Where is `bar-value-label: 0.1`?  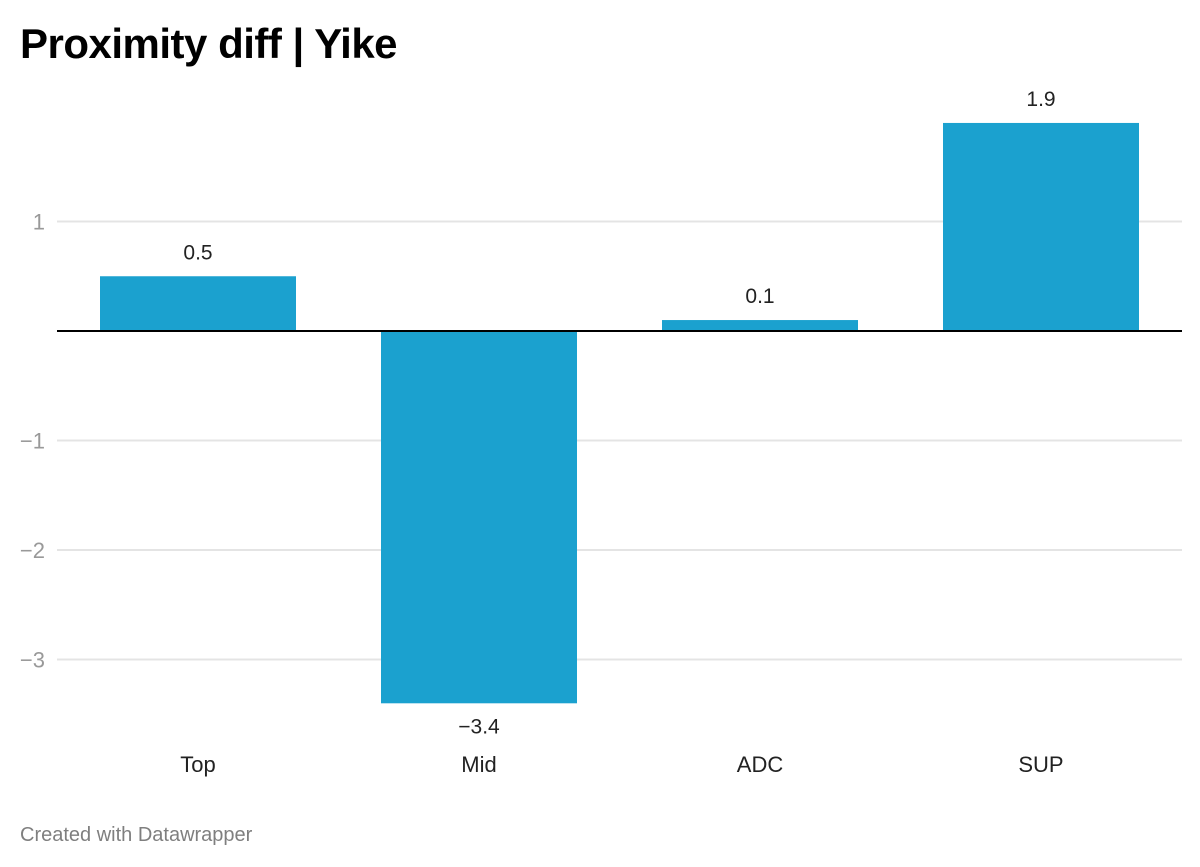
bar-value-label: 0.1 is located at coordinates (759, 296).